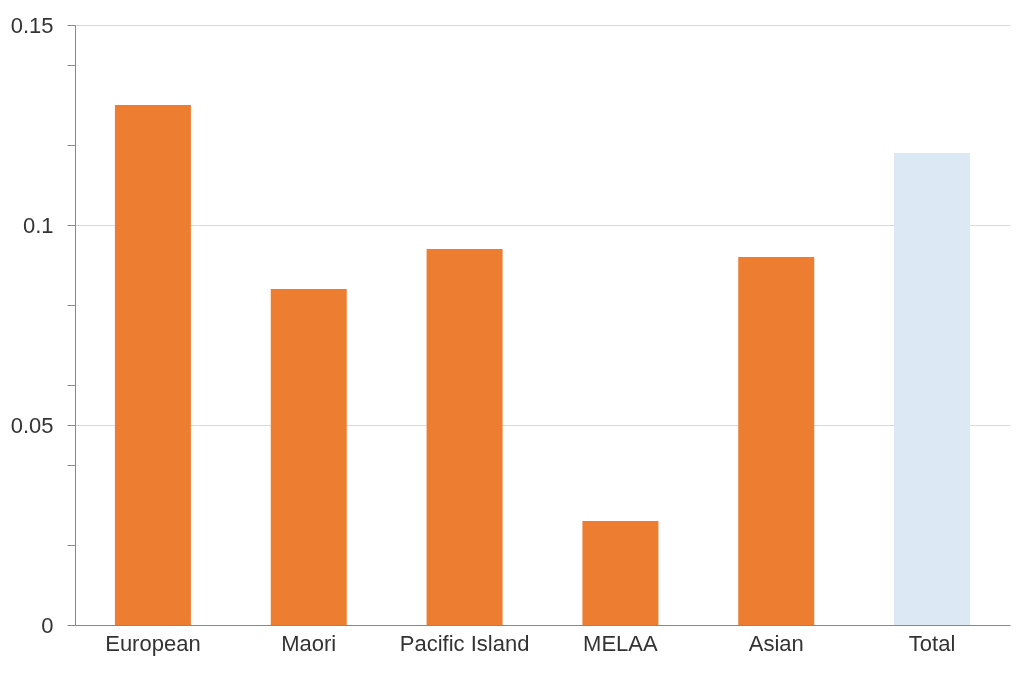  I want to click on x-tick-label: Total, so click(932, 643).